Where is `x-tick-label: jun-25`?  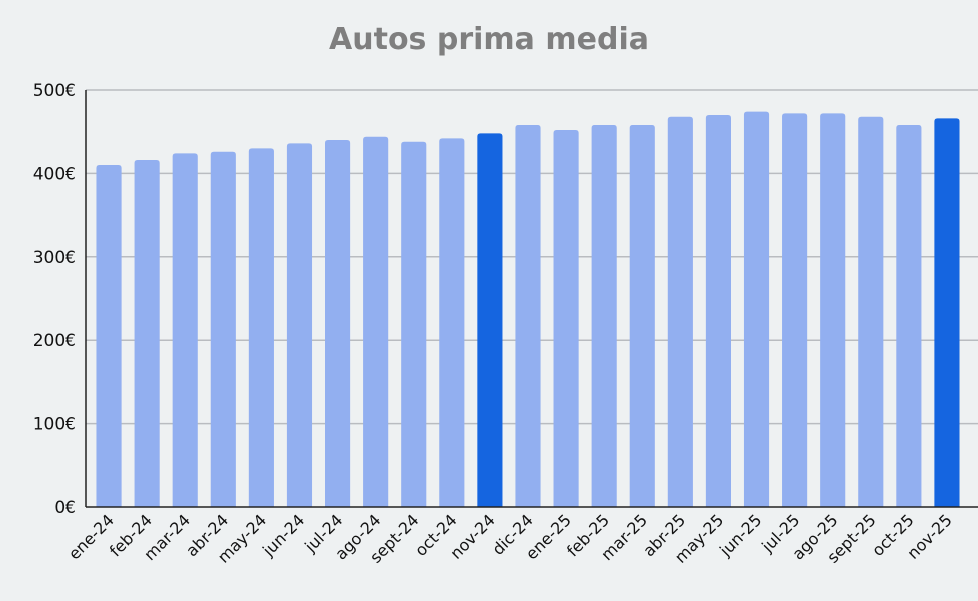
x-tick-label: jun-25 is located at coordinates (740, 535).